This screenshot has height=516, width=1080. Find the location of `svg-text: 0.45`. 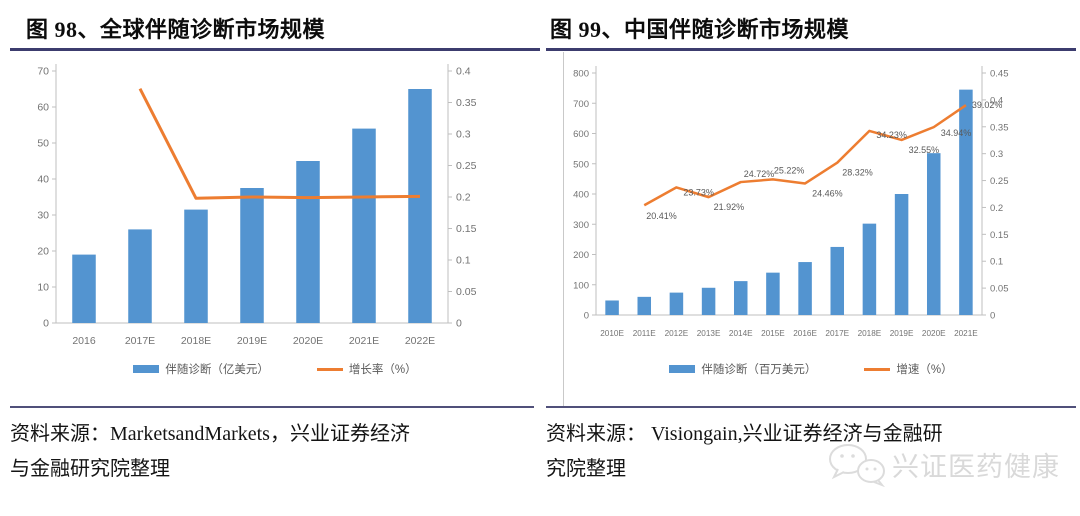

svg-text: 0.45 is located at coordinates (999, 74).